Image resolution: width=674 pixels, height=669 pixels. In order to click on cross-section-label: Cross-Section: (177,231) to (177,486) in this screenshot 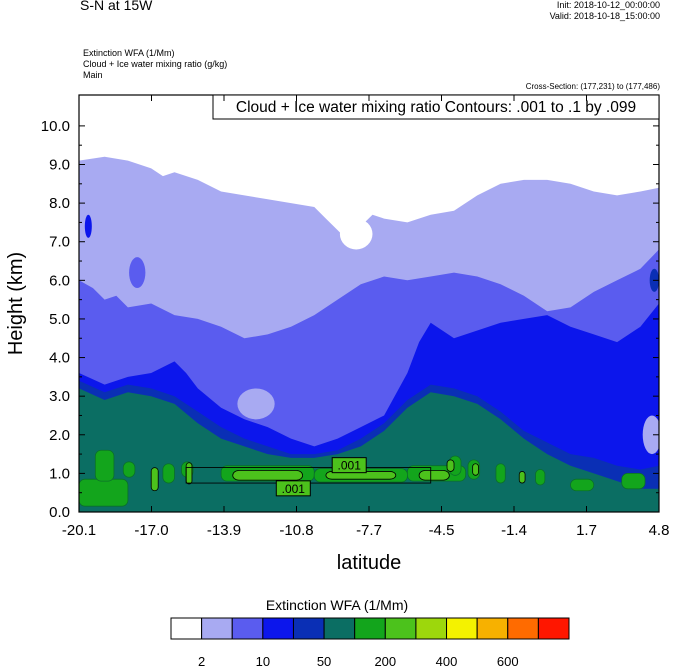, I will do `click(592, 86)`.